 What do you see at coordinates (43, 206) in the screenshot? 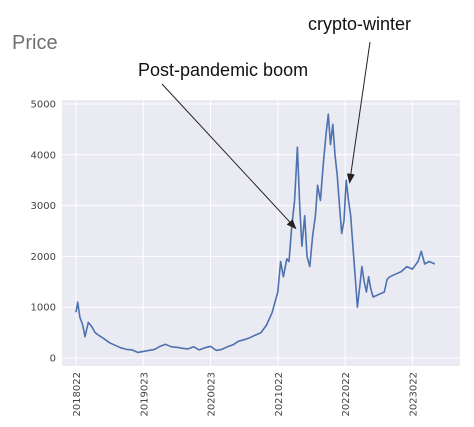
I see `y-tick-label: 3000` at bounding box center [43, 206].